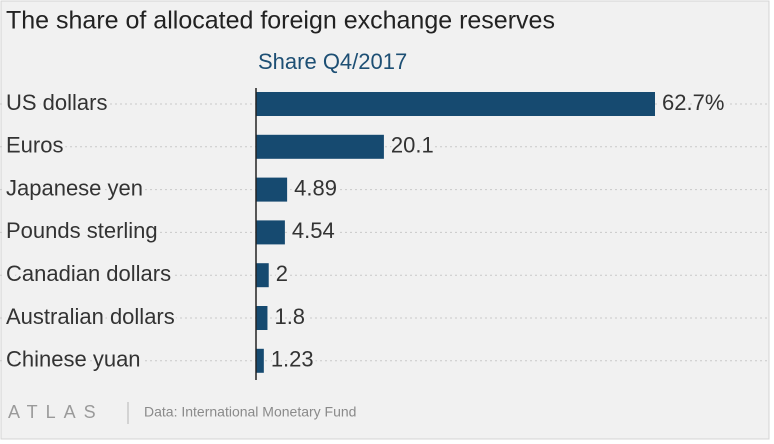 The image size is (774, 444). Describe the element at coordinates (90, 316) in the screenshot. I see `category-label: Australian dollars` at that location.